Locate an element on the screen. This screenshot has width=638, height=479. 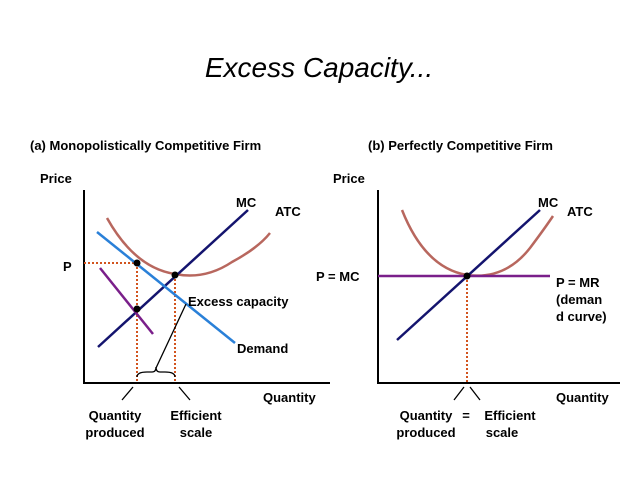
price-label: P is located at coordinates (67, 266).